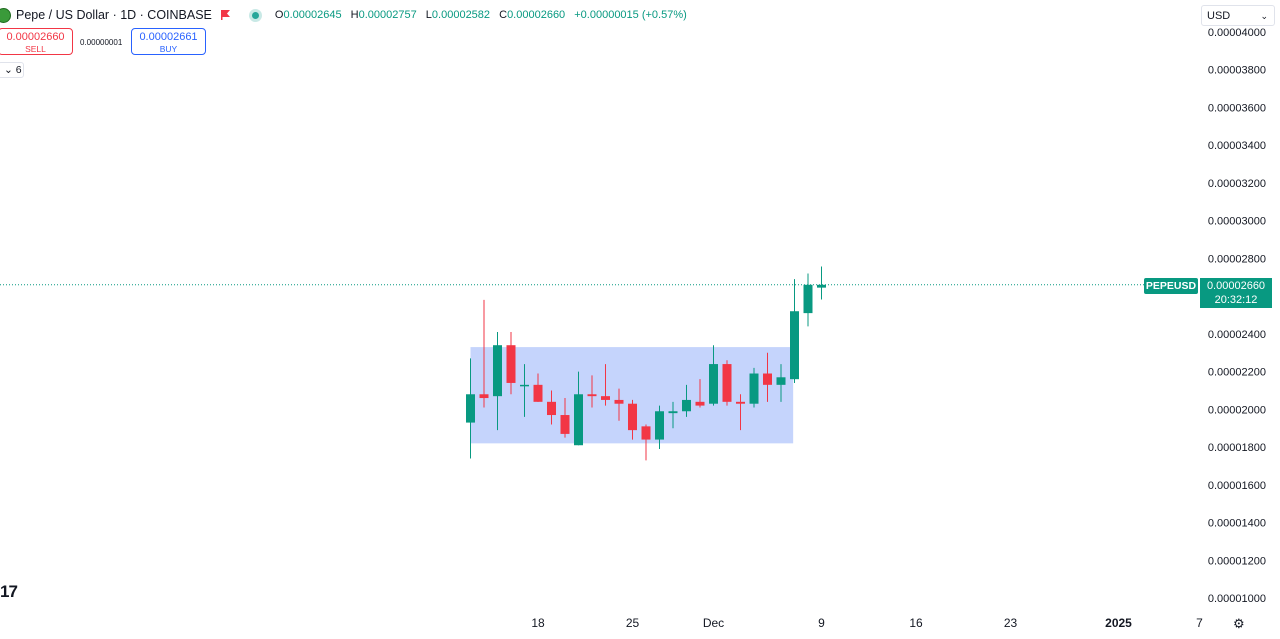 This screenshot has width=1280, height=639. What do you see at coordinates (1237, 561) in the screenshot?
I see `y-axis-label: 0.00001200` at bounding box center [1237, 561].